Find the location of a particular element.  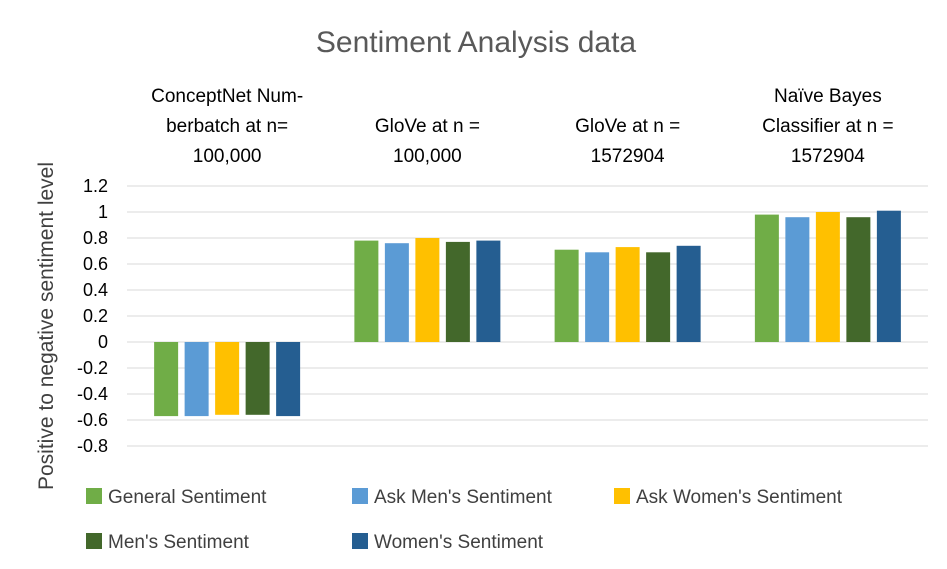

category-label: berbatch at n= is located at coordinates (227, 126).